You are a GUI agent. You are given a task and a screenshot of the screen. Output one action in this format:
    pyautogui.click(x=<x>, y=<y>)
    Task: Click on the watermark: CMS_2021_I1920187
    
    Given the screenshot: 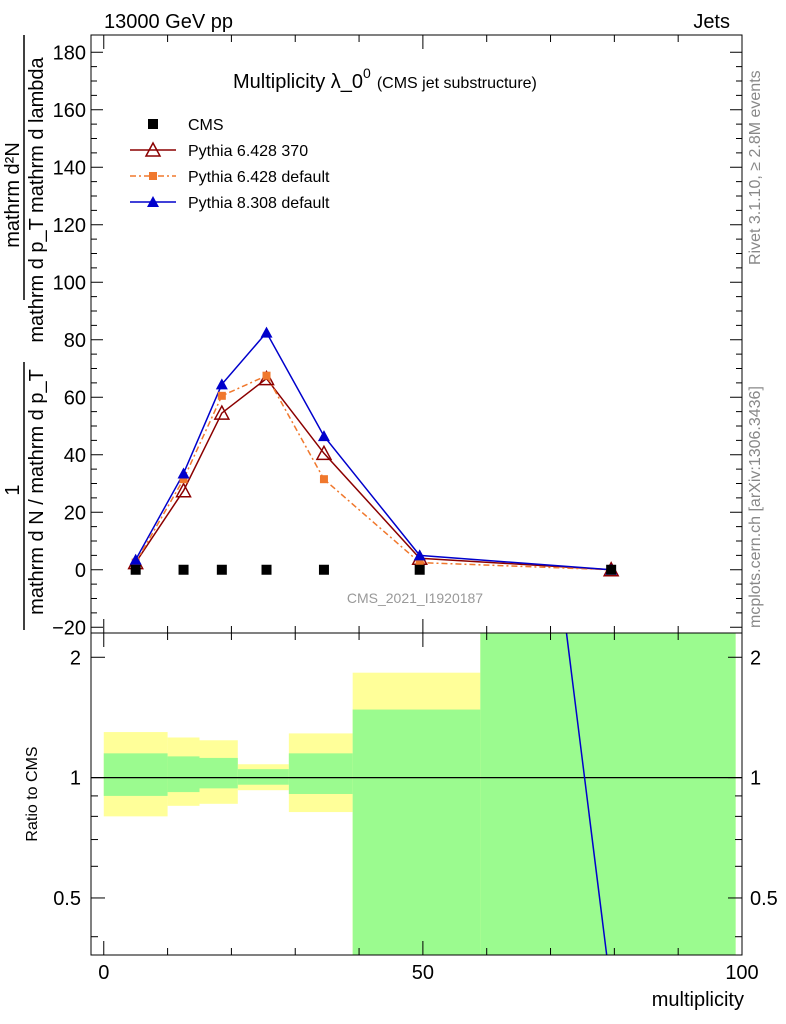 What is the action you would take?
    pyautogui.click(x=415, y=598)
    